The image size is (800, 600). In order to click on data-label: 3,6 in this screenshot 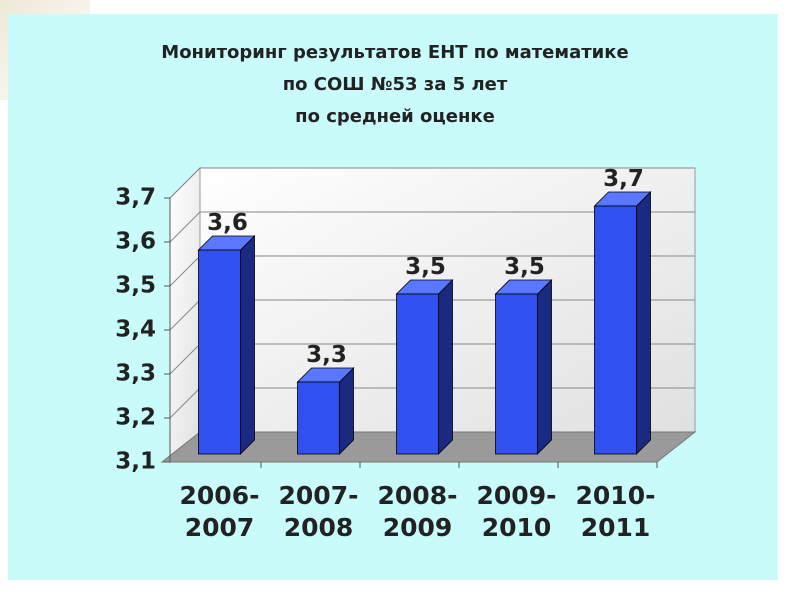, I will do `click(227, 223)`.